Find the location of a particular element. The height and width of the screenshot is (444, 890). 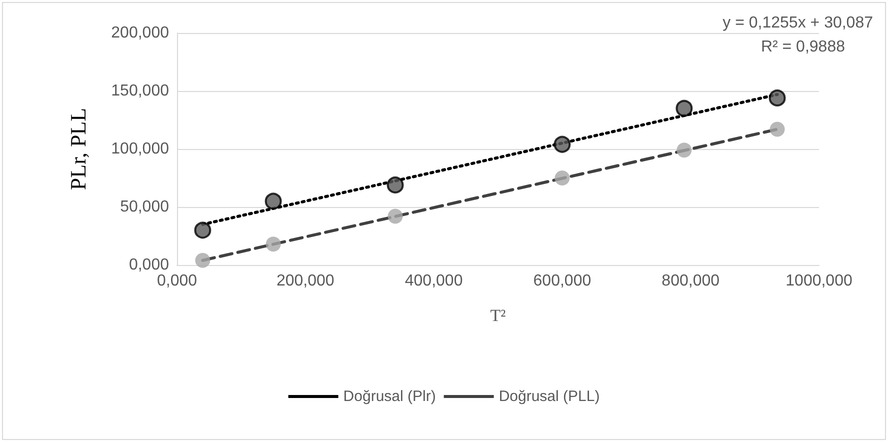

y-tick-label: 100,000 is located at coordinates (140, 149).